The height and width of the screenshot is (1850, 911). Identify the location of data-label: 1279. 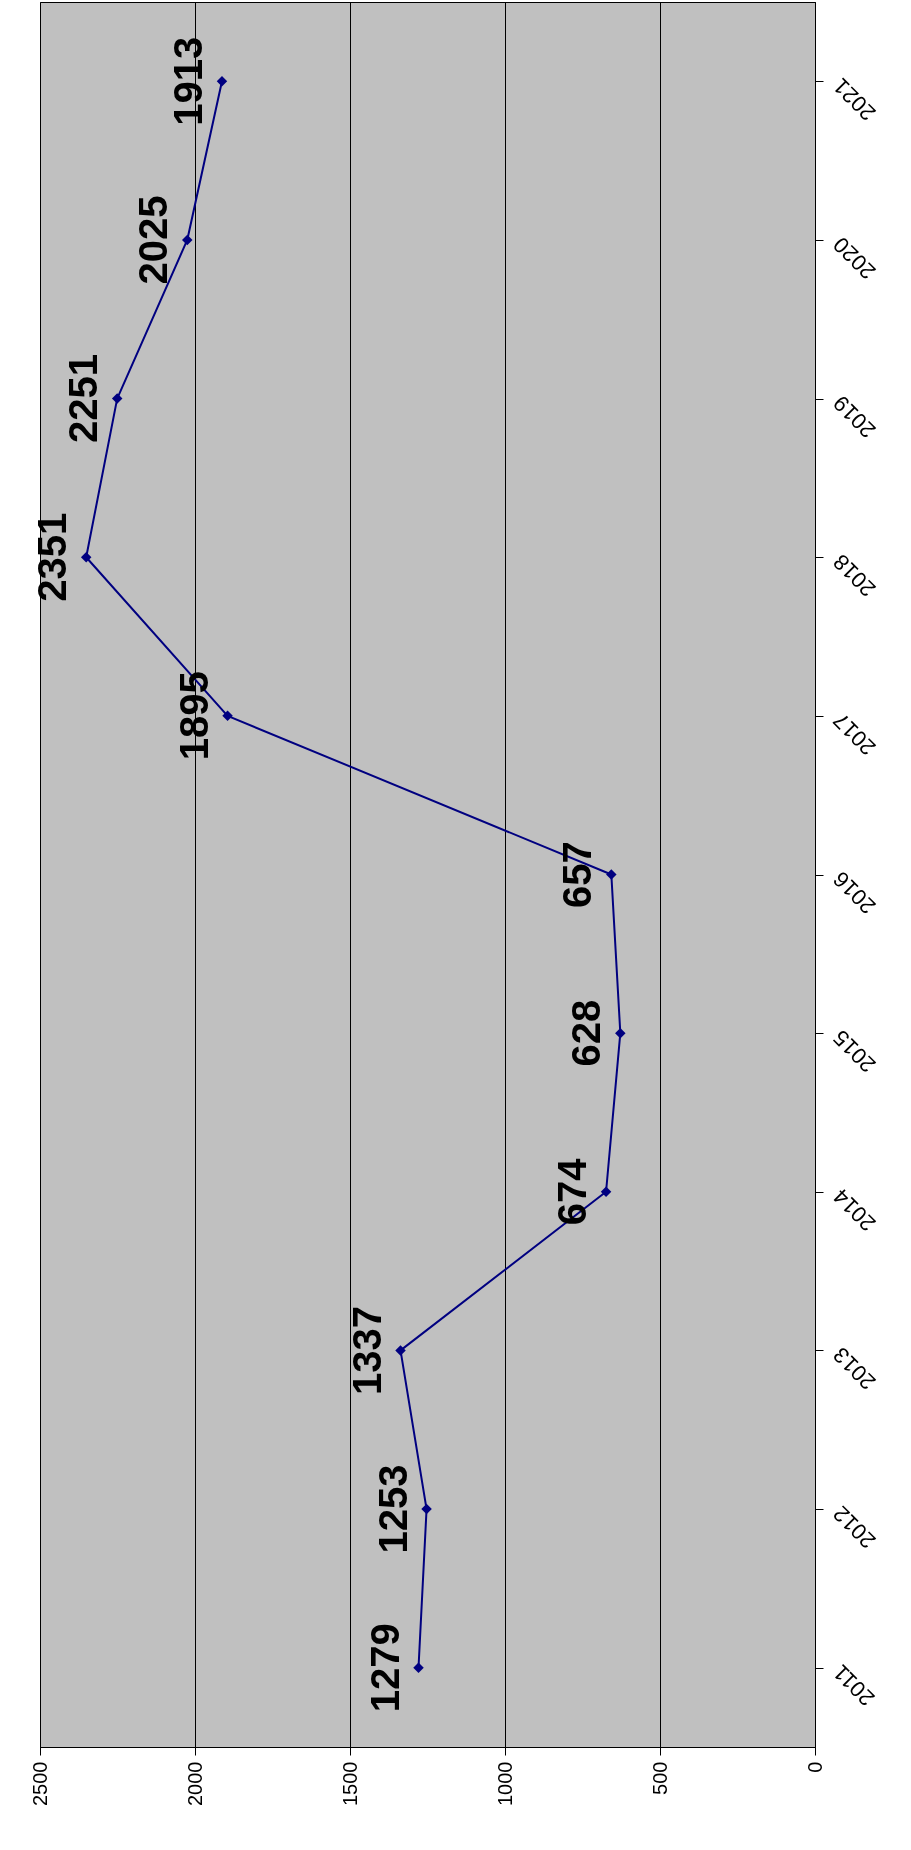
(384, 1668).